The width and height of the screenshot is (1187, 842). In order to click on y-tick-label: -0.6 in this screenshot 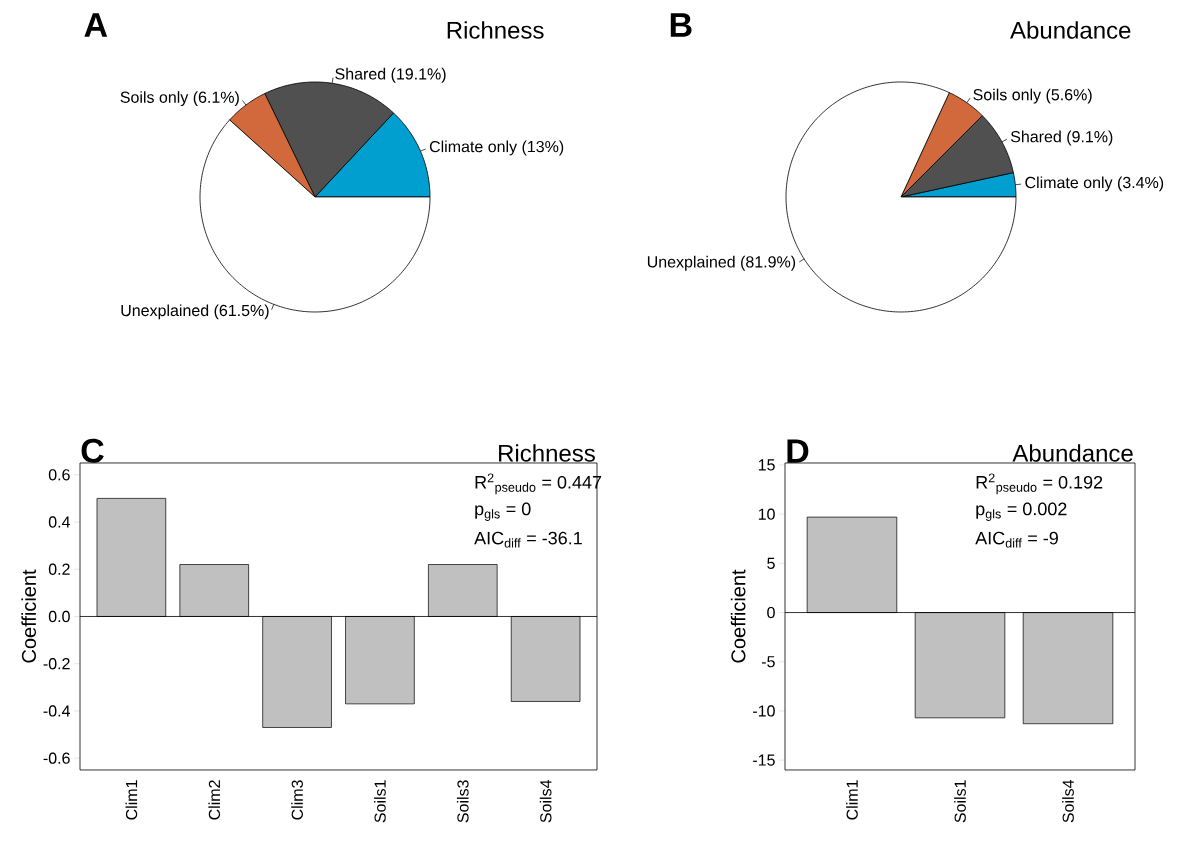, I will do `click(56, 758)`.